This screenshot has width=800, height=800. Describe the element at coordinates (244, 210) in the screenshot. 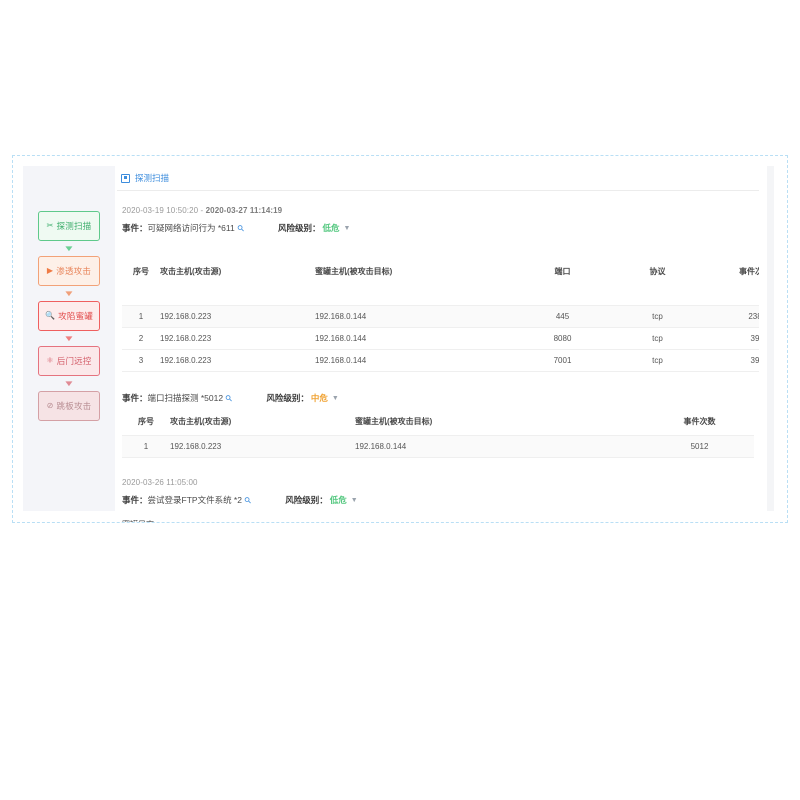

I see `timestamp-end: 2020-03-27 11:14:19` at that location.